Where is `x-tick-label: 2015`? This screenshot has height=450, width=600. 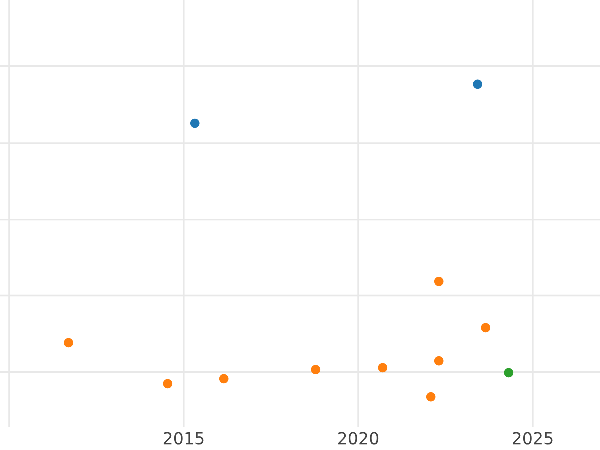
x-tick-label: 2015 is located at coordinates (184, 438).